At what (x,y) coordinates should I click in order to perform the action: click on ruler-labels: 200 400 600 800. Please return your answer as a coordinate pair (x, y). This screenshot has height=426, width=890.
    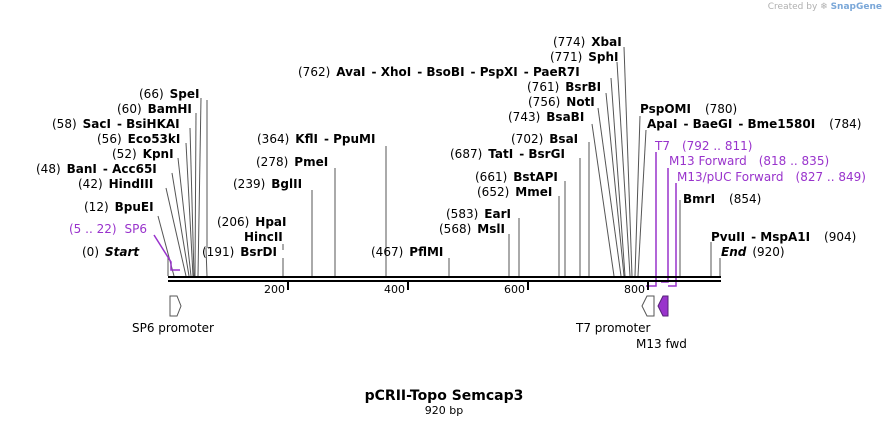
    Looking at the image, I should click on (454, 289).